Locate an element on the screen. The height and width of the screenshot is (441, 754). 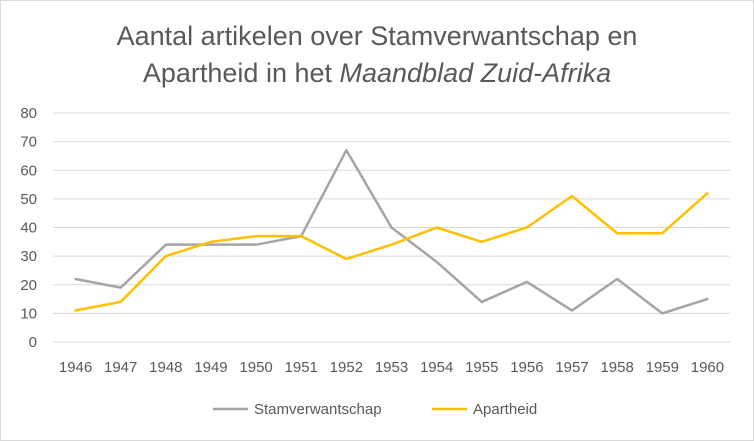
x-tick-label: 1959 is located at coordinates (662, 367).